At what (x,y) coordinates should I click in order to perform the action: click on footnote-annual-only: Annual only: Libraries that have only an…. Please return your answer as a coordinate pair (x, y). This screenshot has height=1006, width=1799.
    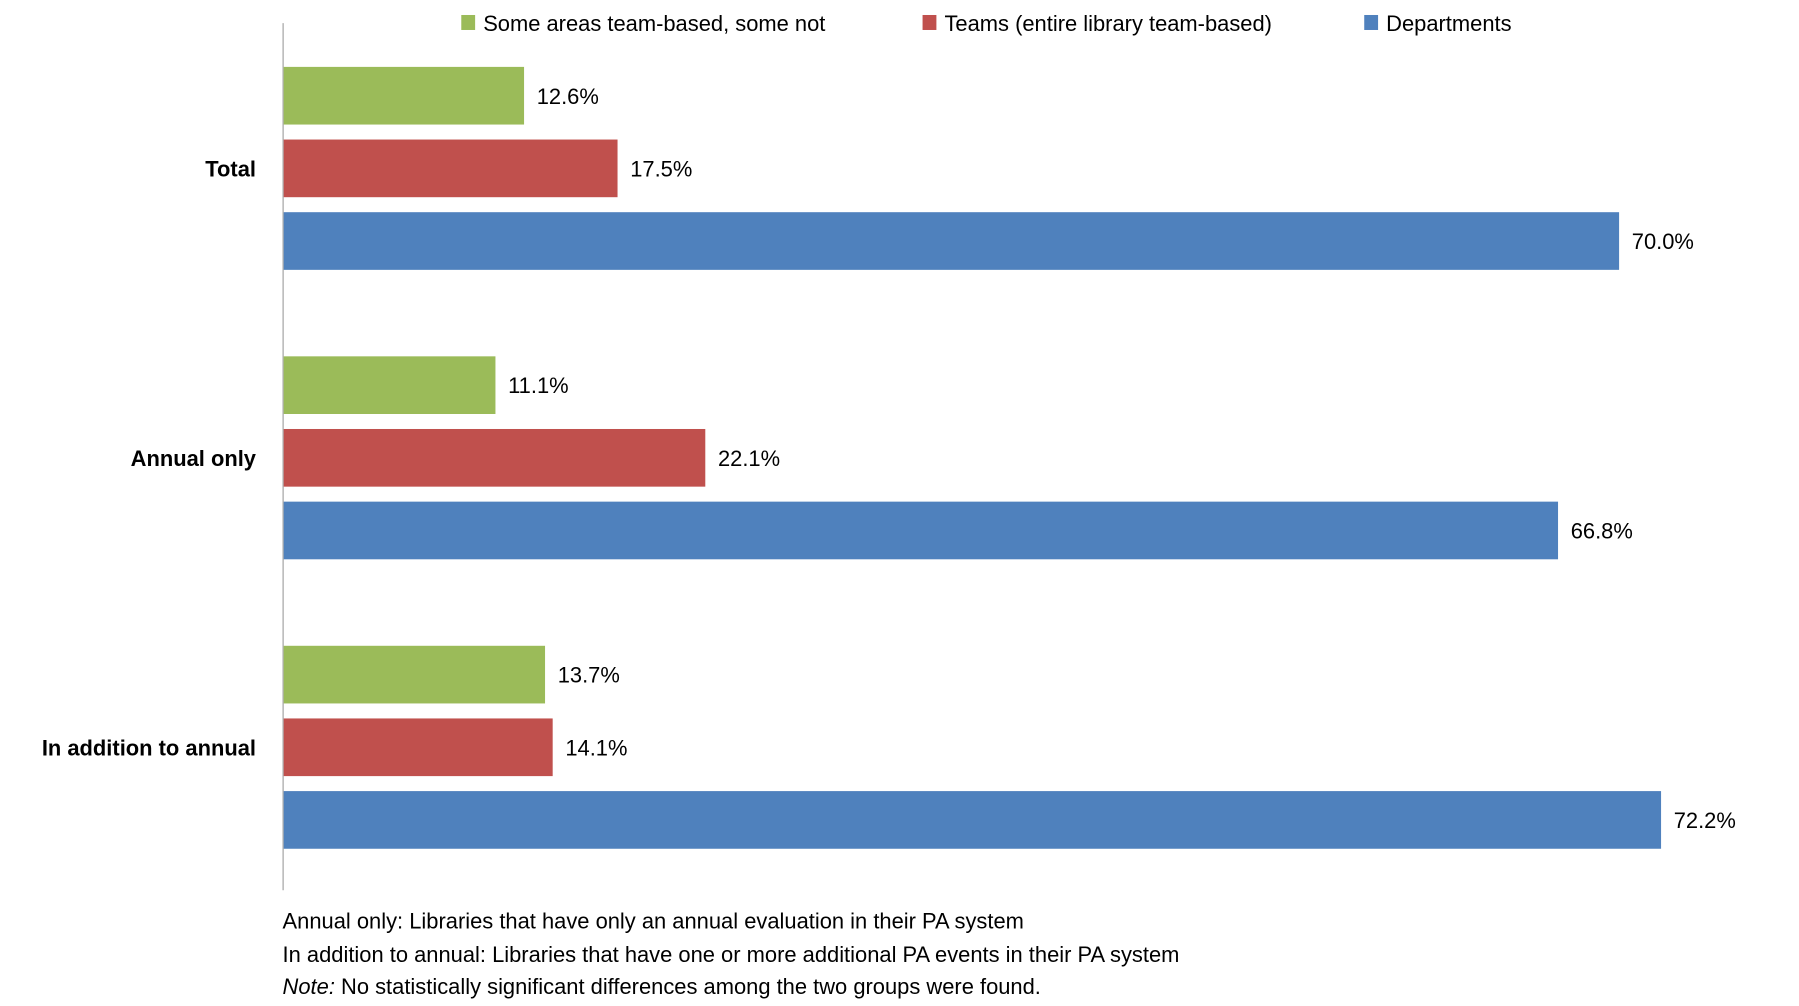
    Looking at the image, I should click on (653, 922).